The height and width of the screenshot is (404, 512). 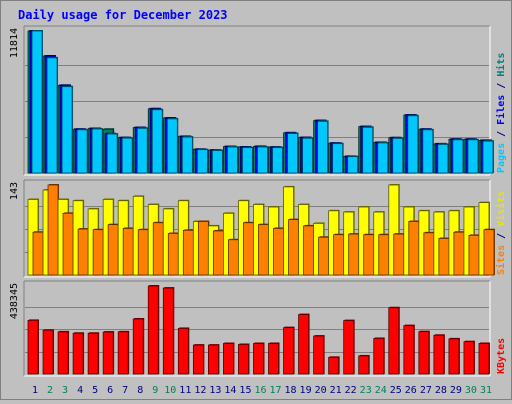 I want to click on x-tick-label: 6, so click(x=110, y=390).